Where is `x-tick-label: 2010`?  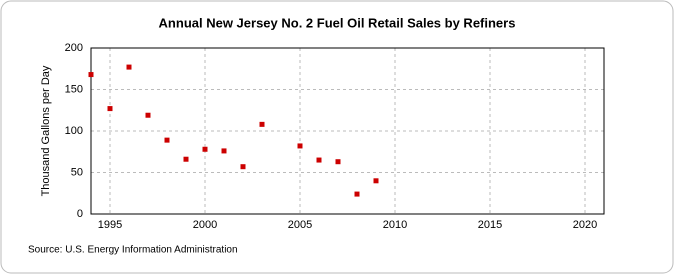
x-tick-label: 2010 is located at coordinates (395, 225).